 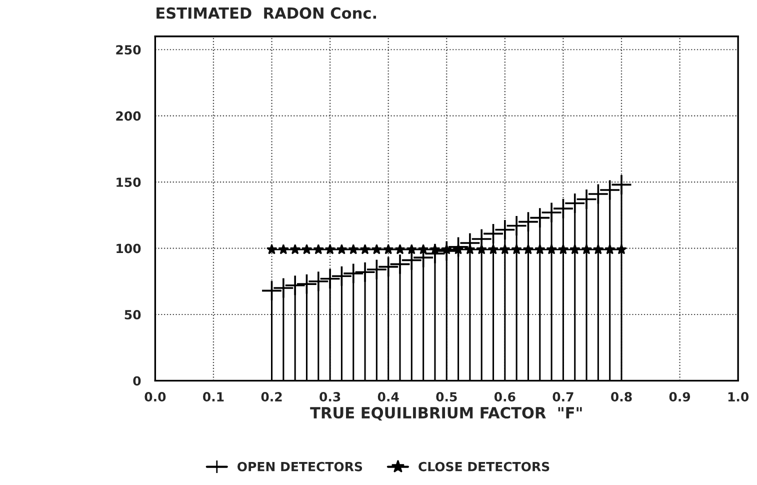 What do you see at coordinates (128, 249) in the screenshot?
I see `y-tick-label: 100` at bounding box center [128, 249].